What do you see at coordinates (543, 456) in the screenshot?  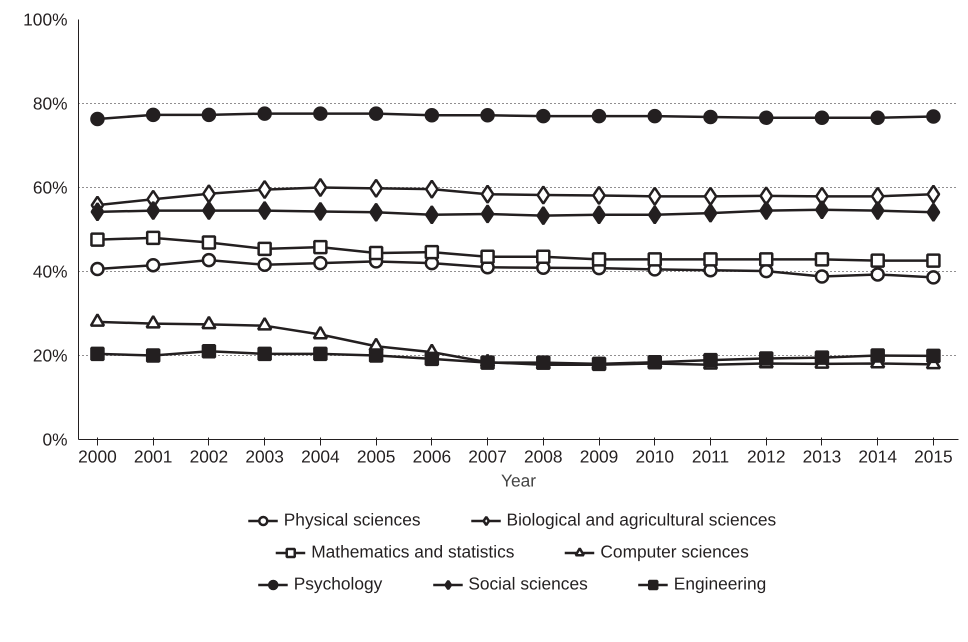 I see `x-tick-label: 2008` at bounding box center [543, 456].